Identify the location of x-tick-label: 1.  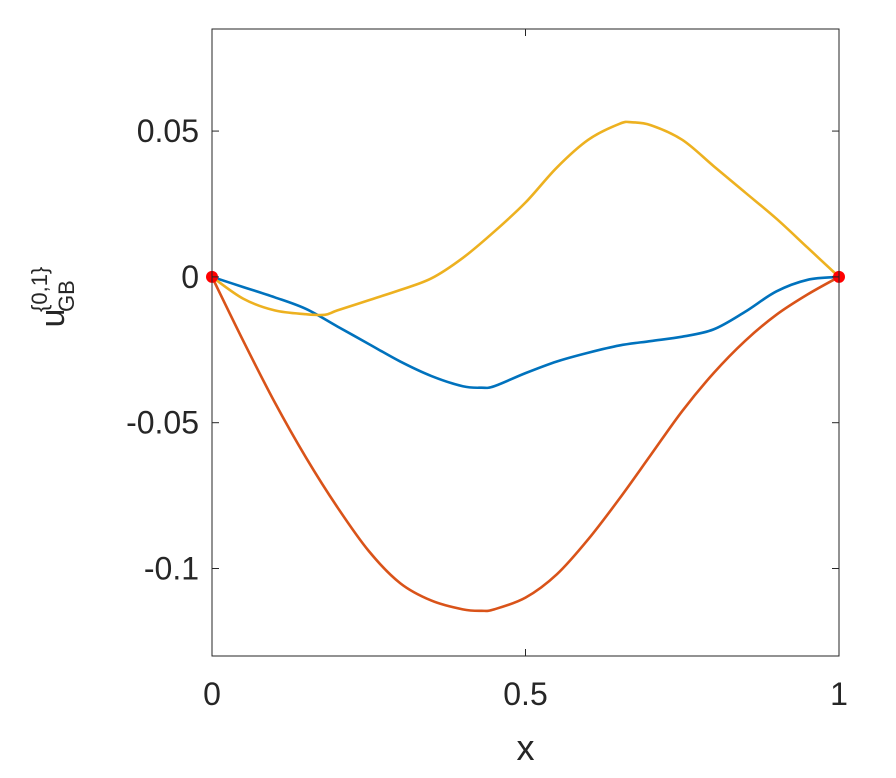
(839, 694).